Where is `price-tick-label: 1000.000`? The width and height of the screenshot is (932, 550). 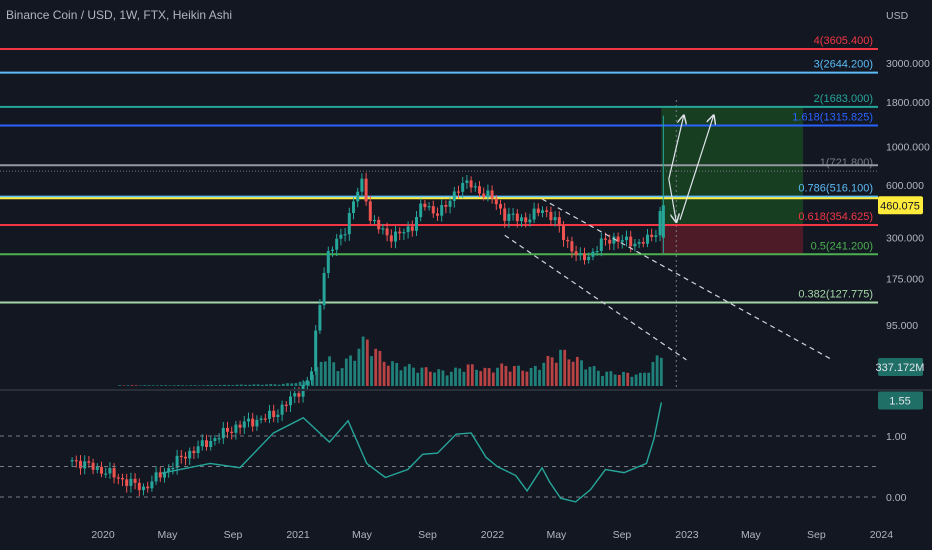
price-tick-label: 1000.000 is located at coordinates (908, 147).